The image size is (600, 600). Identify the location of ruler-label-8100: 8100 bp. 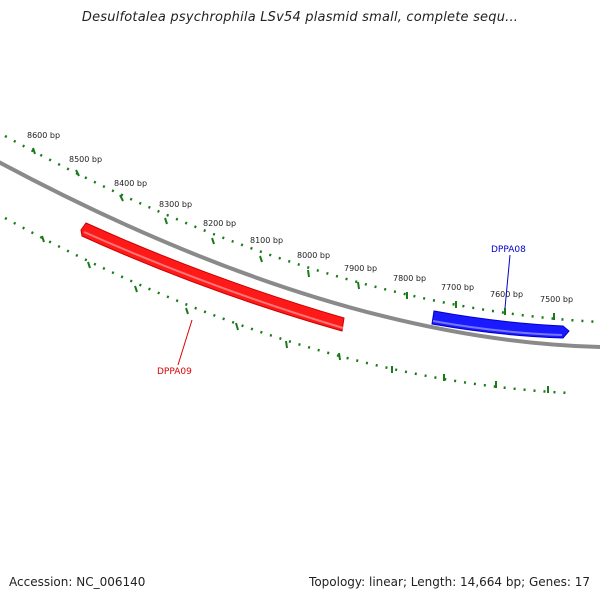
(266, 240).